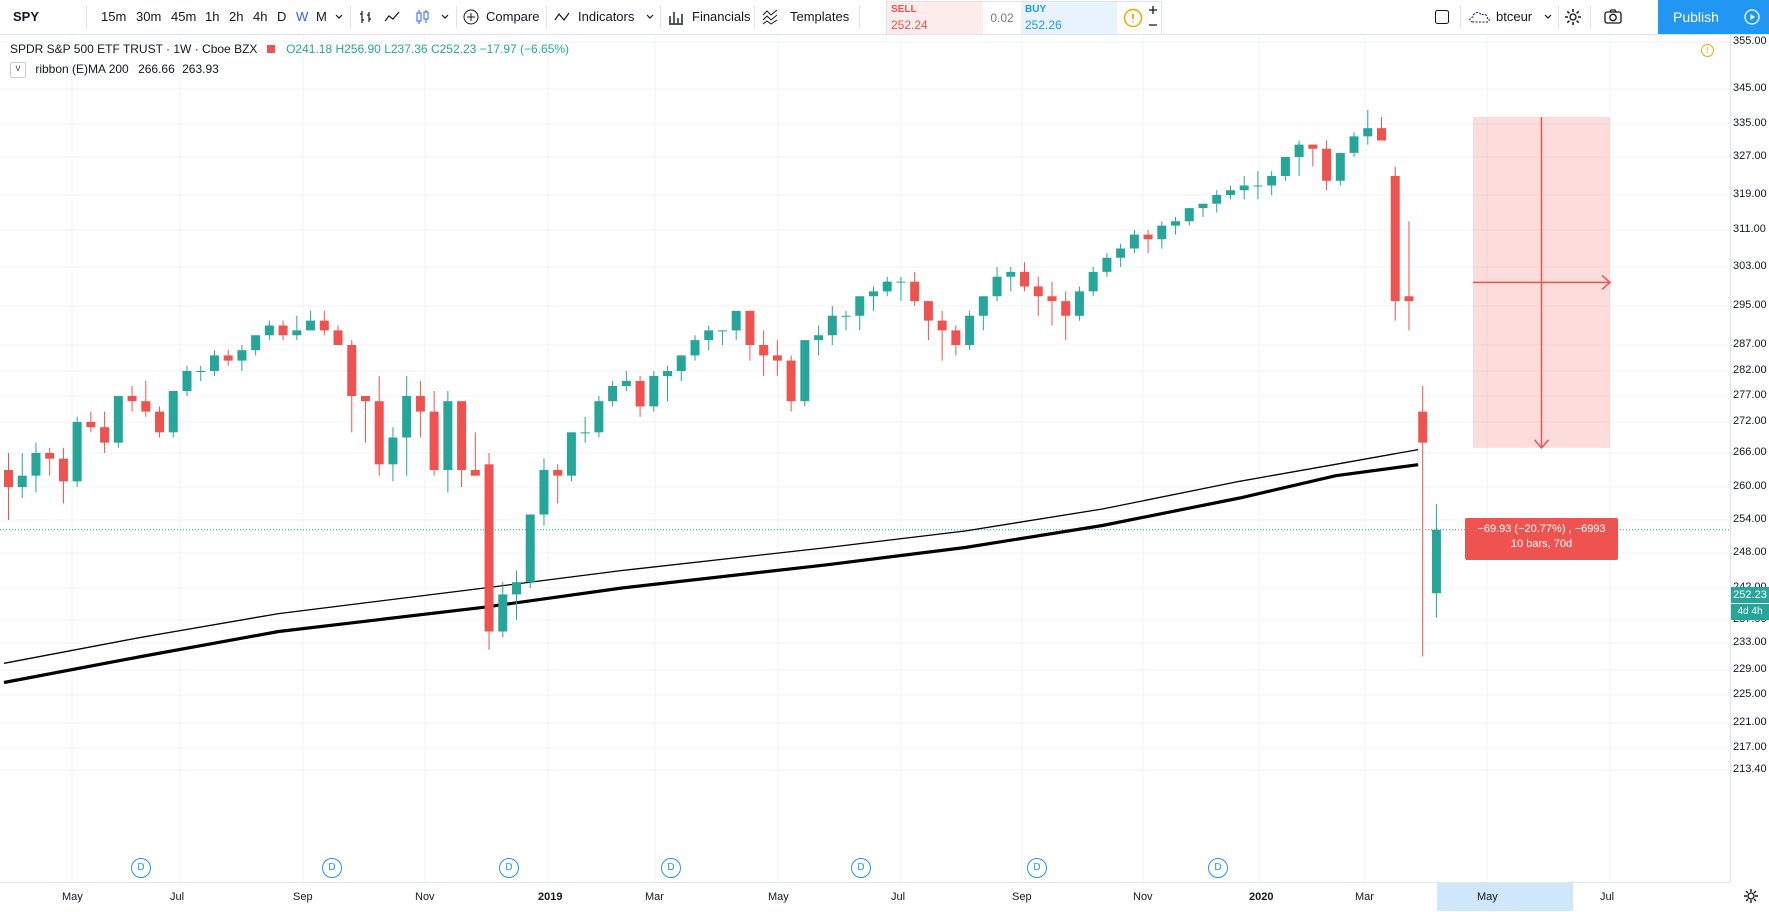 Image resolution: width=1769 pixels, height=912 pixels. I want to click on measure-arrow-down, so click(1541, 444).